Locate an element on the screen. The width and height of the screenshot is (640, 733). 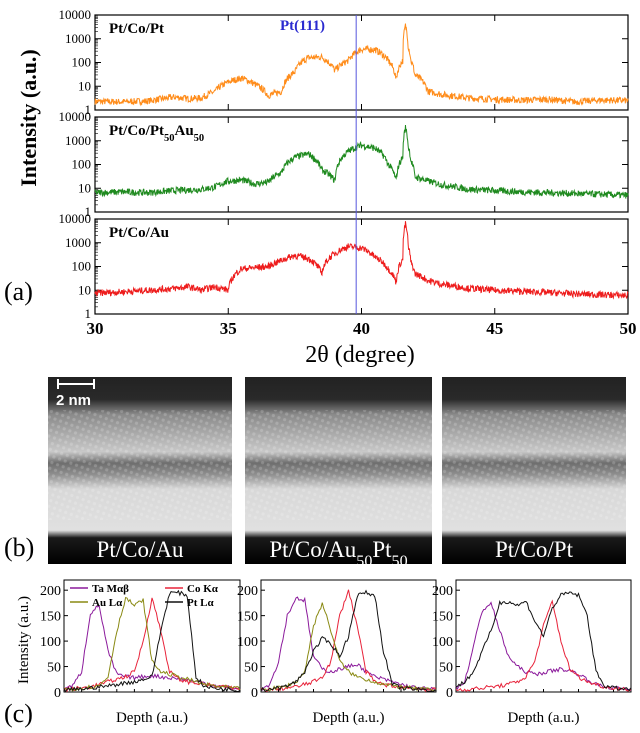
stem-image-panel: Pt/Co/Pt is located at coordinates (534, 470).